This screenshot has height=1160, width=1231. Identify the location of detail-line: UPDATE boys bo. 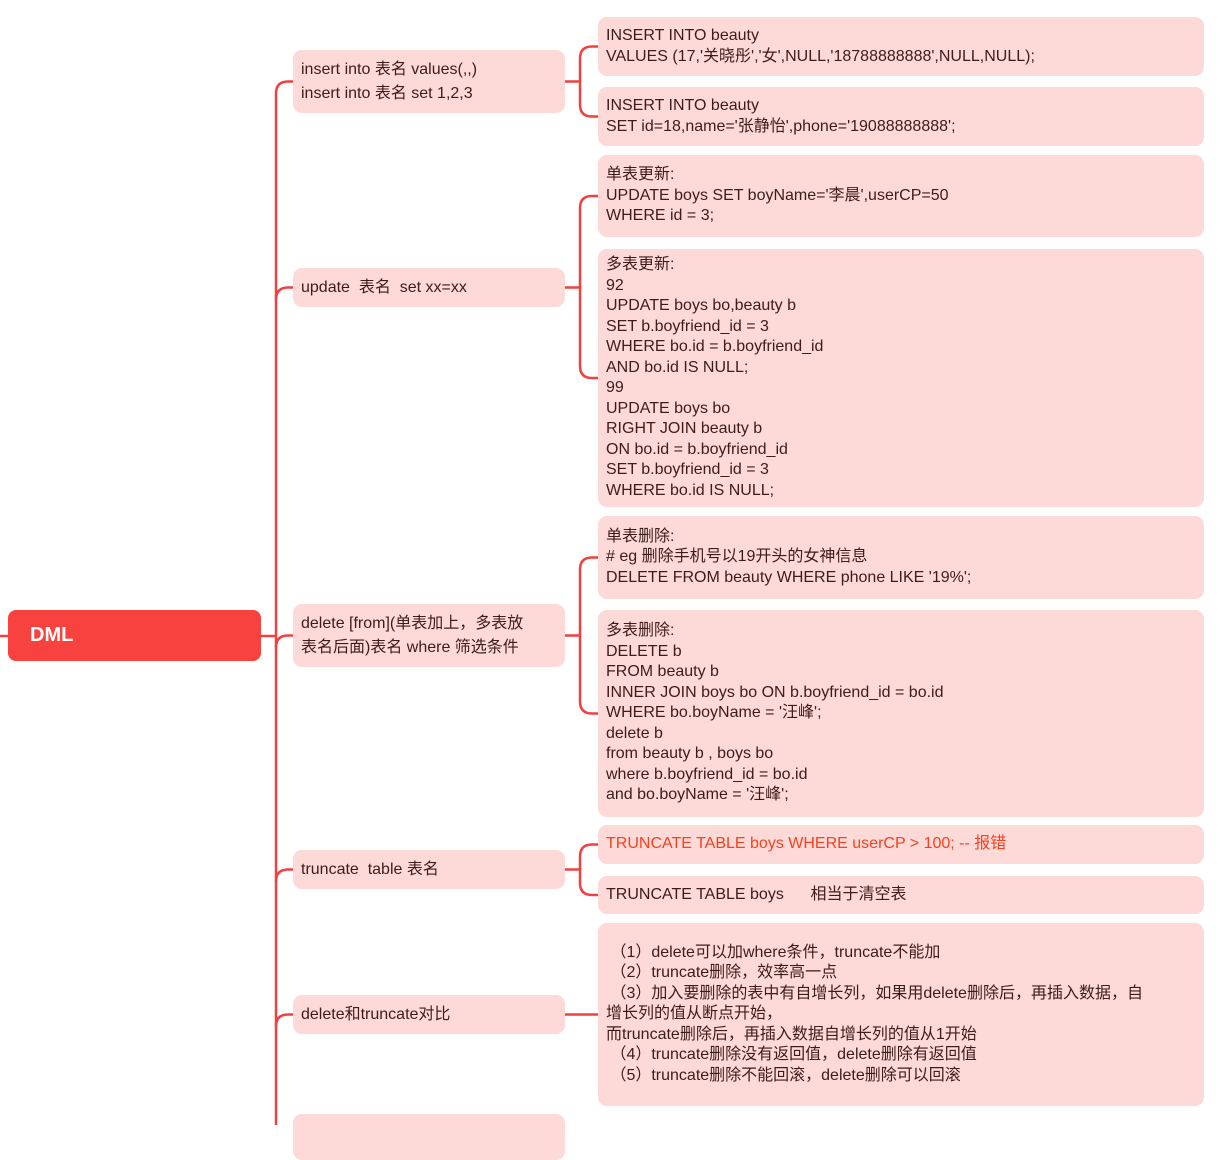
(668, 408).